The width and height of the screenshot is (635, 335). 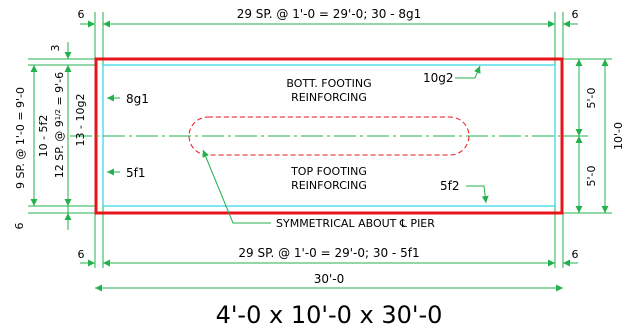 What do you see at coordinates (575, 14) in the screenshot?
I see `edge-right-top: 6` at bounding box center [575, 14].